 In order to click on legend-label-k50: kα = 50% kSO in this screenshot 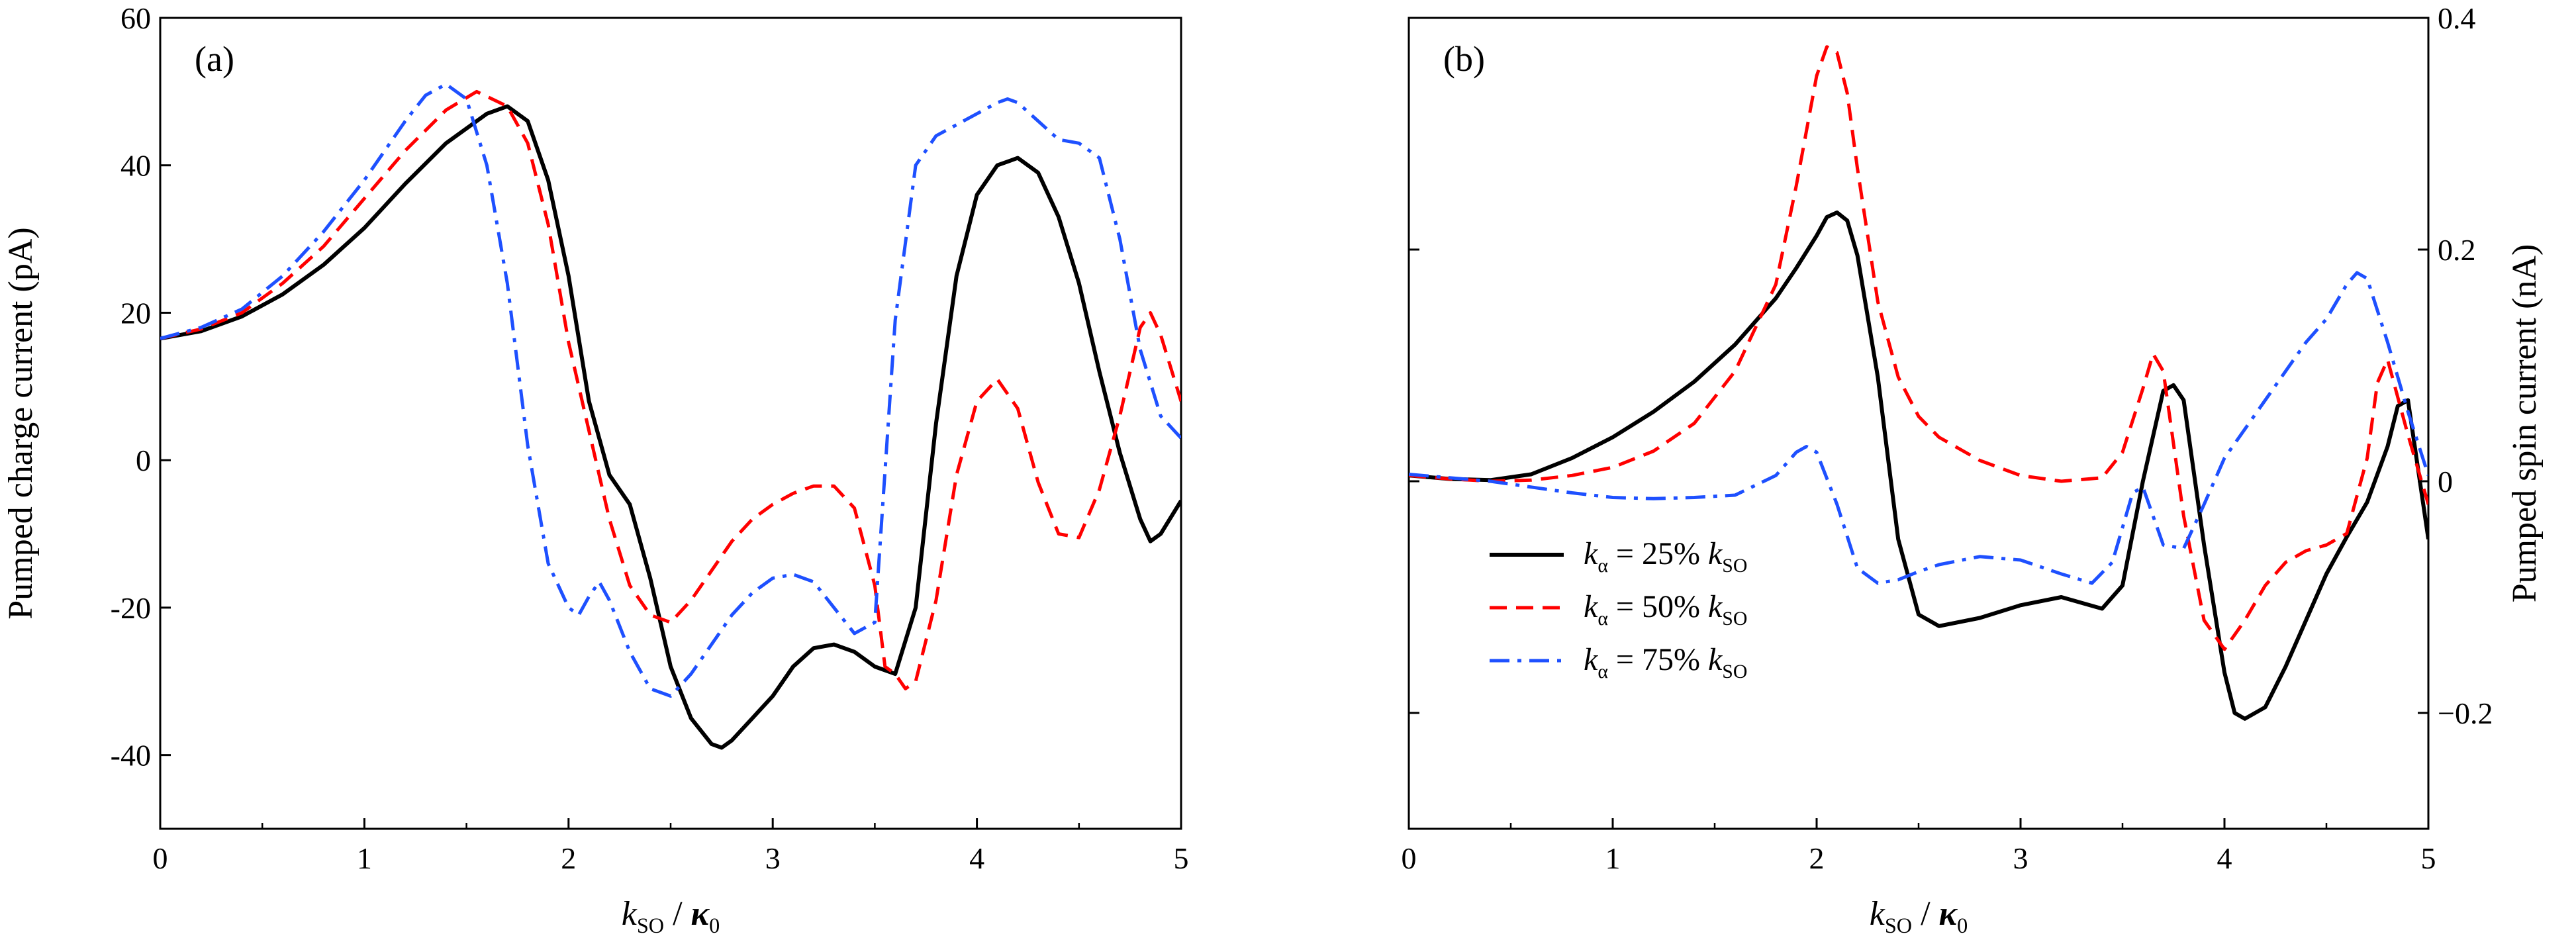, I will do `click(1665, 609)`.